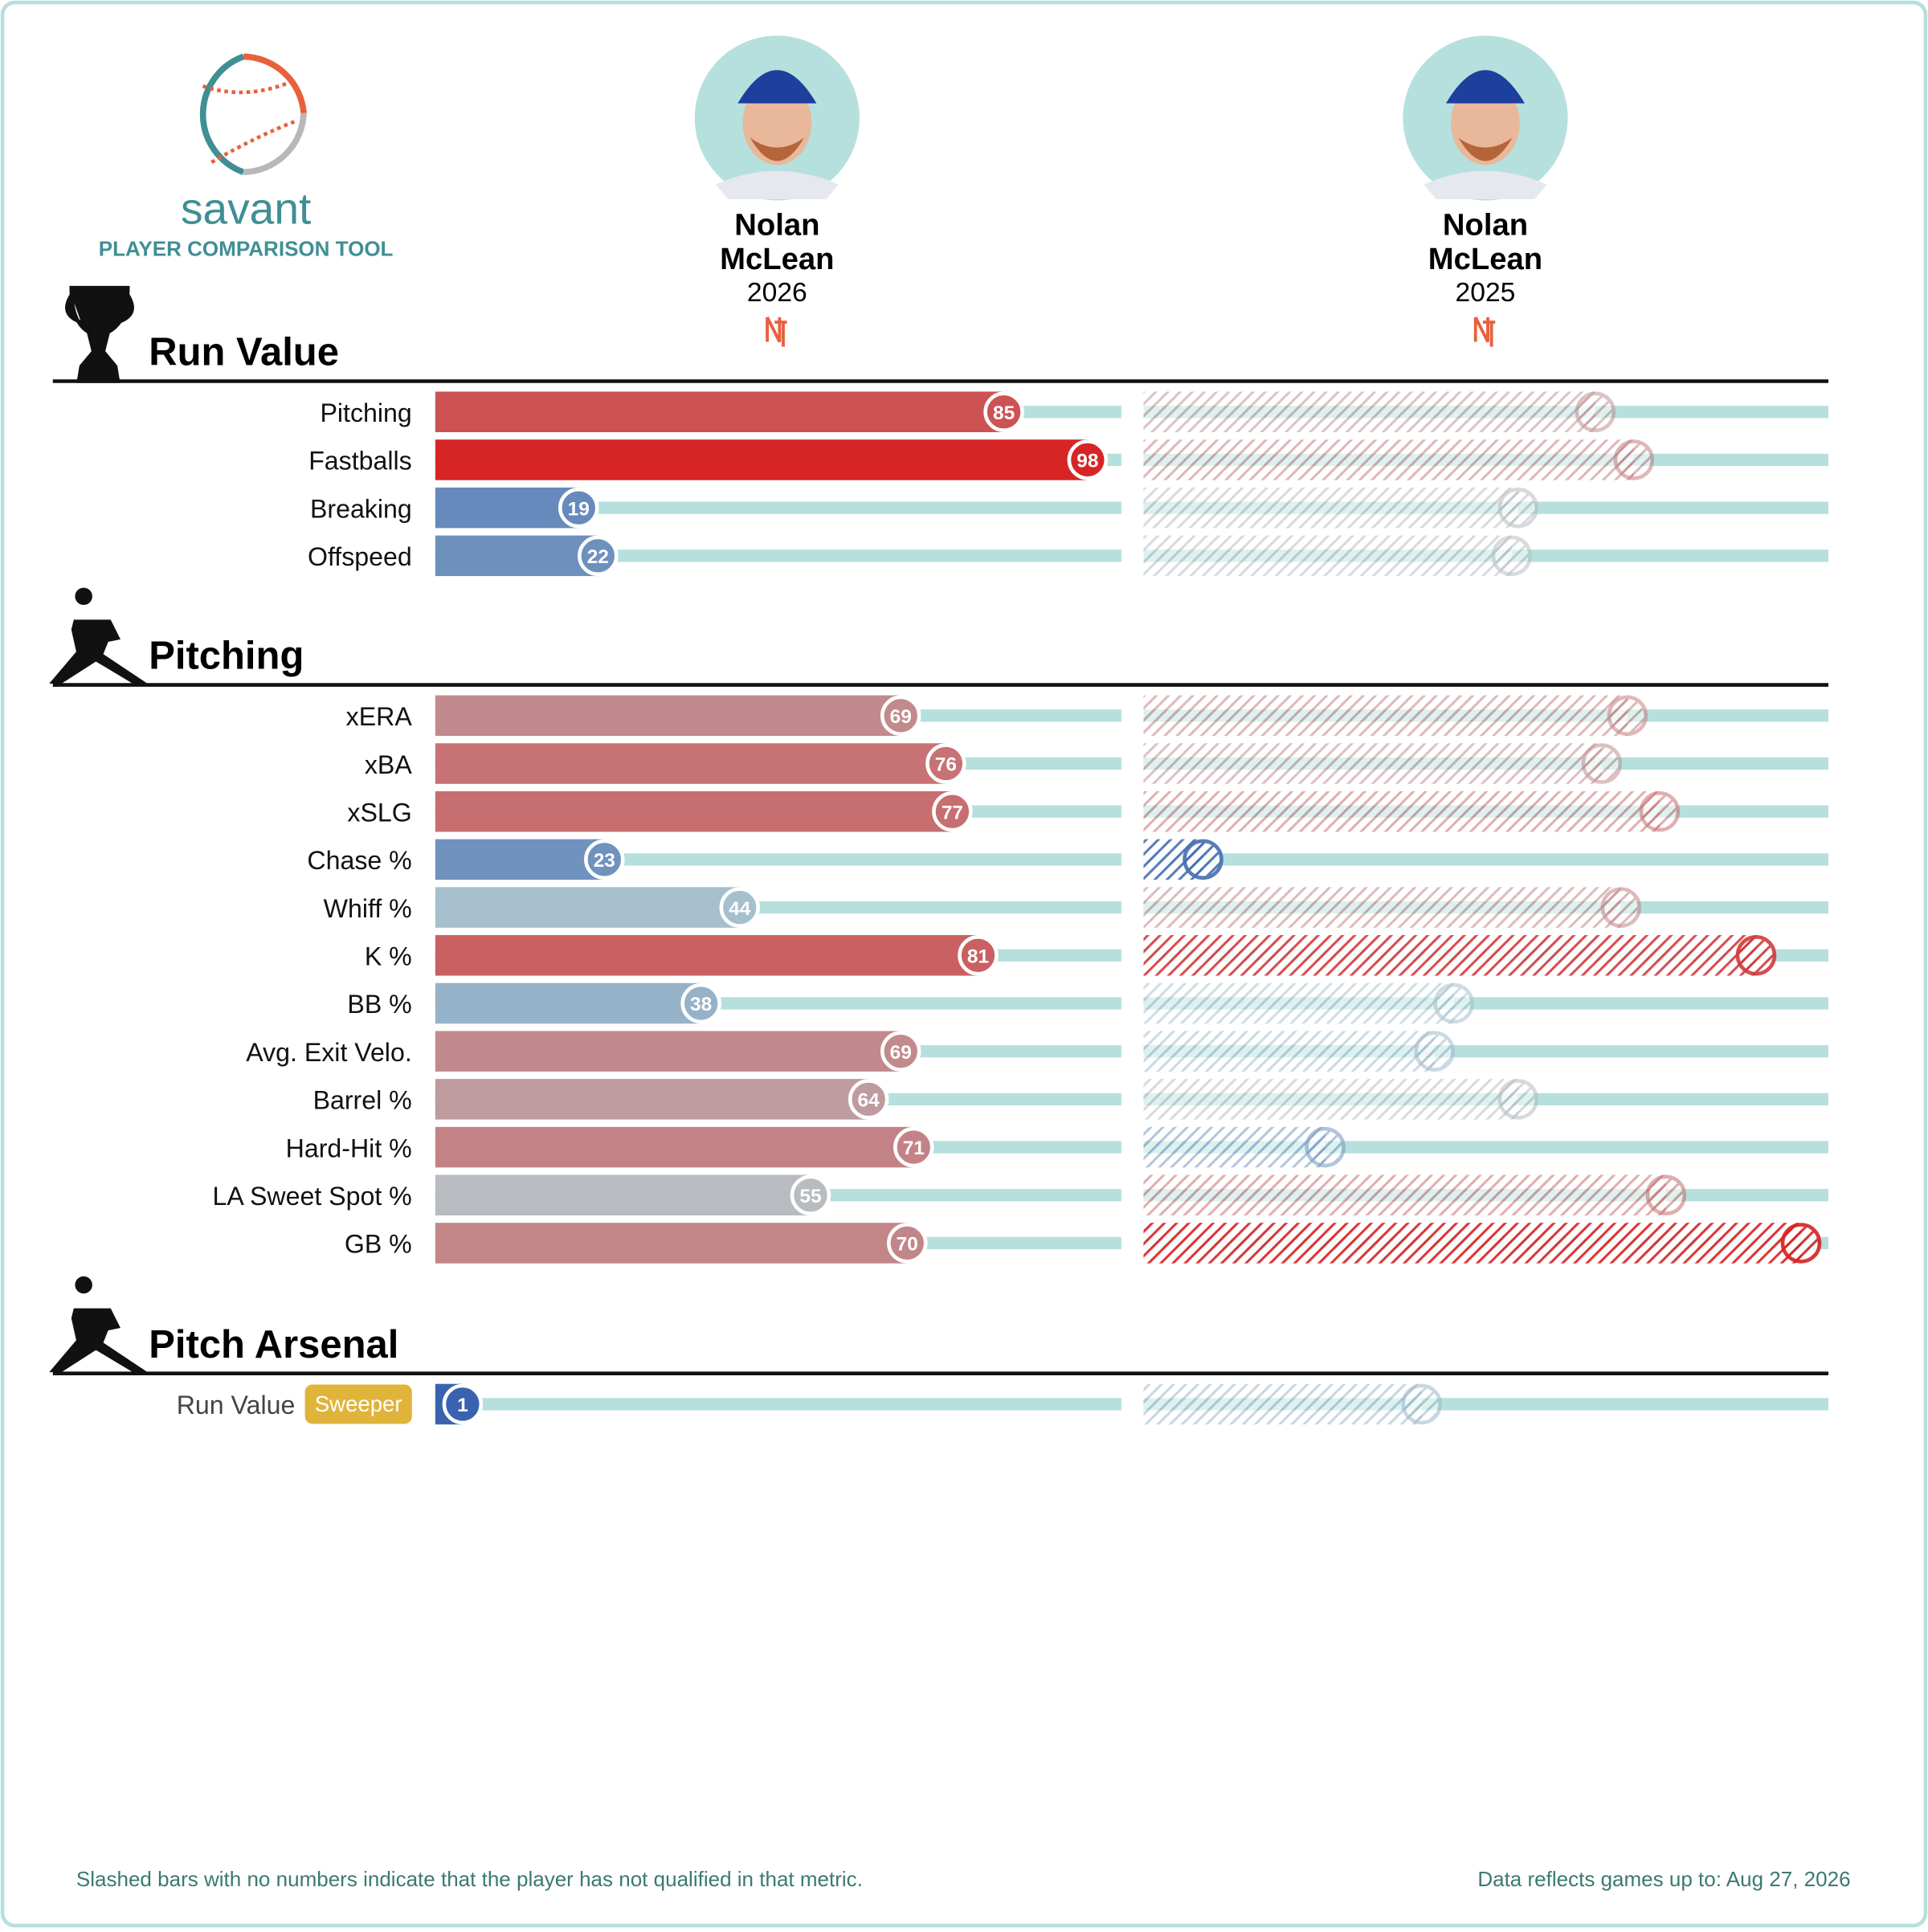 This screenshot has height=1932, width=1928. I want to click on percentile-label: 64, so click(869, 1101).